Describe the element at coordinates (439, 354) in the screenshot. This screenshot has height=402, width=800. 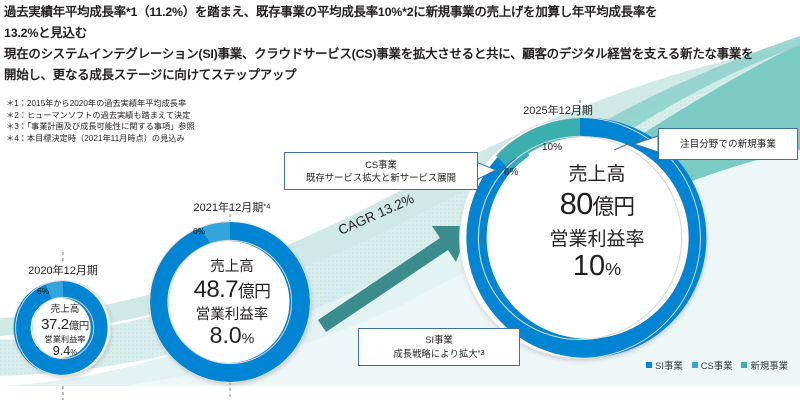
I see `callout-si-desc: 成長戦略により拡大*3` at that location.